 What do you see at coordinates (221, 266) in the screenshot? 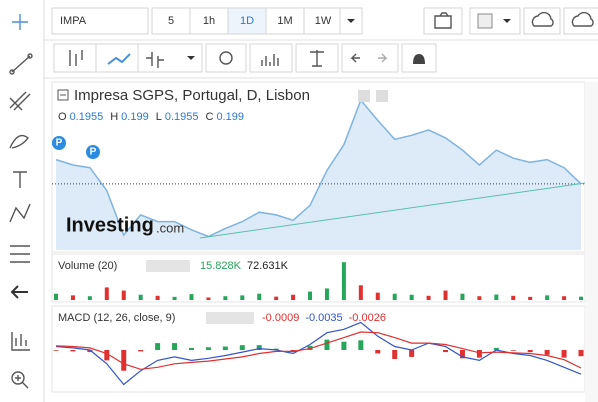
I see `volume-value: 15.828K` at bounding box center [221, 266].